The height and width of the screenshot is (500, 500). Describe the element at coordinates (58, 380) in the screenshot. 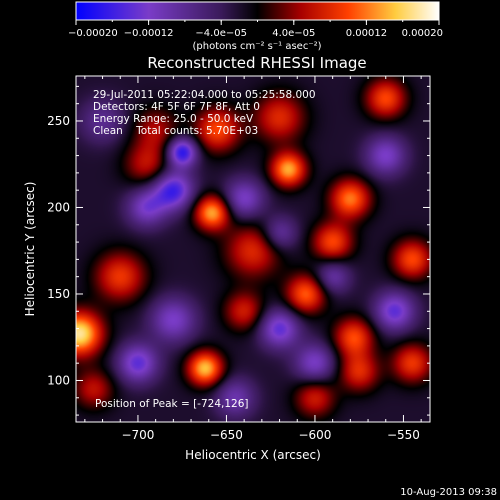

I see `y-tick-label: 100` at that location.